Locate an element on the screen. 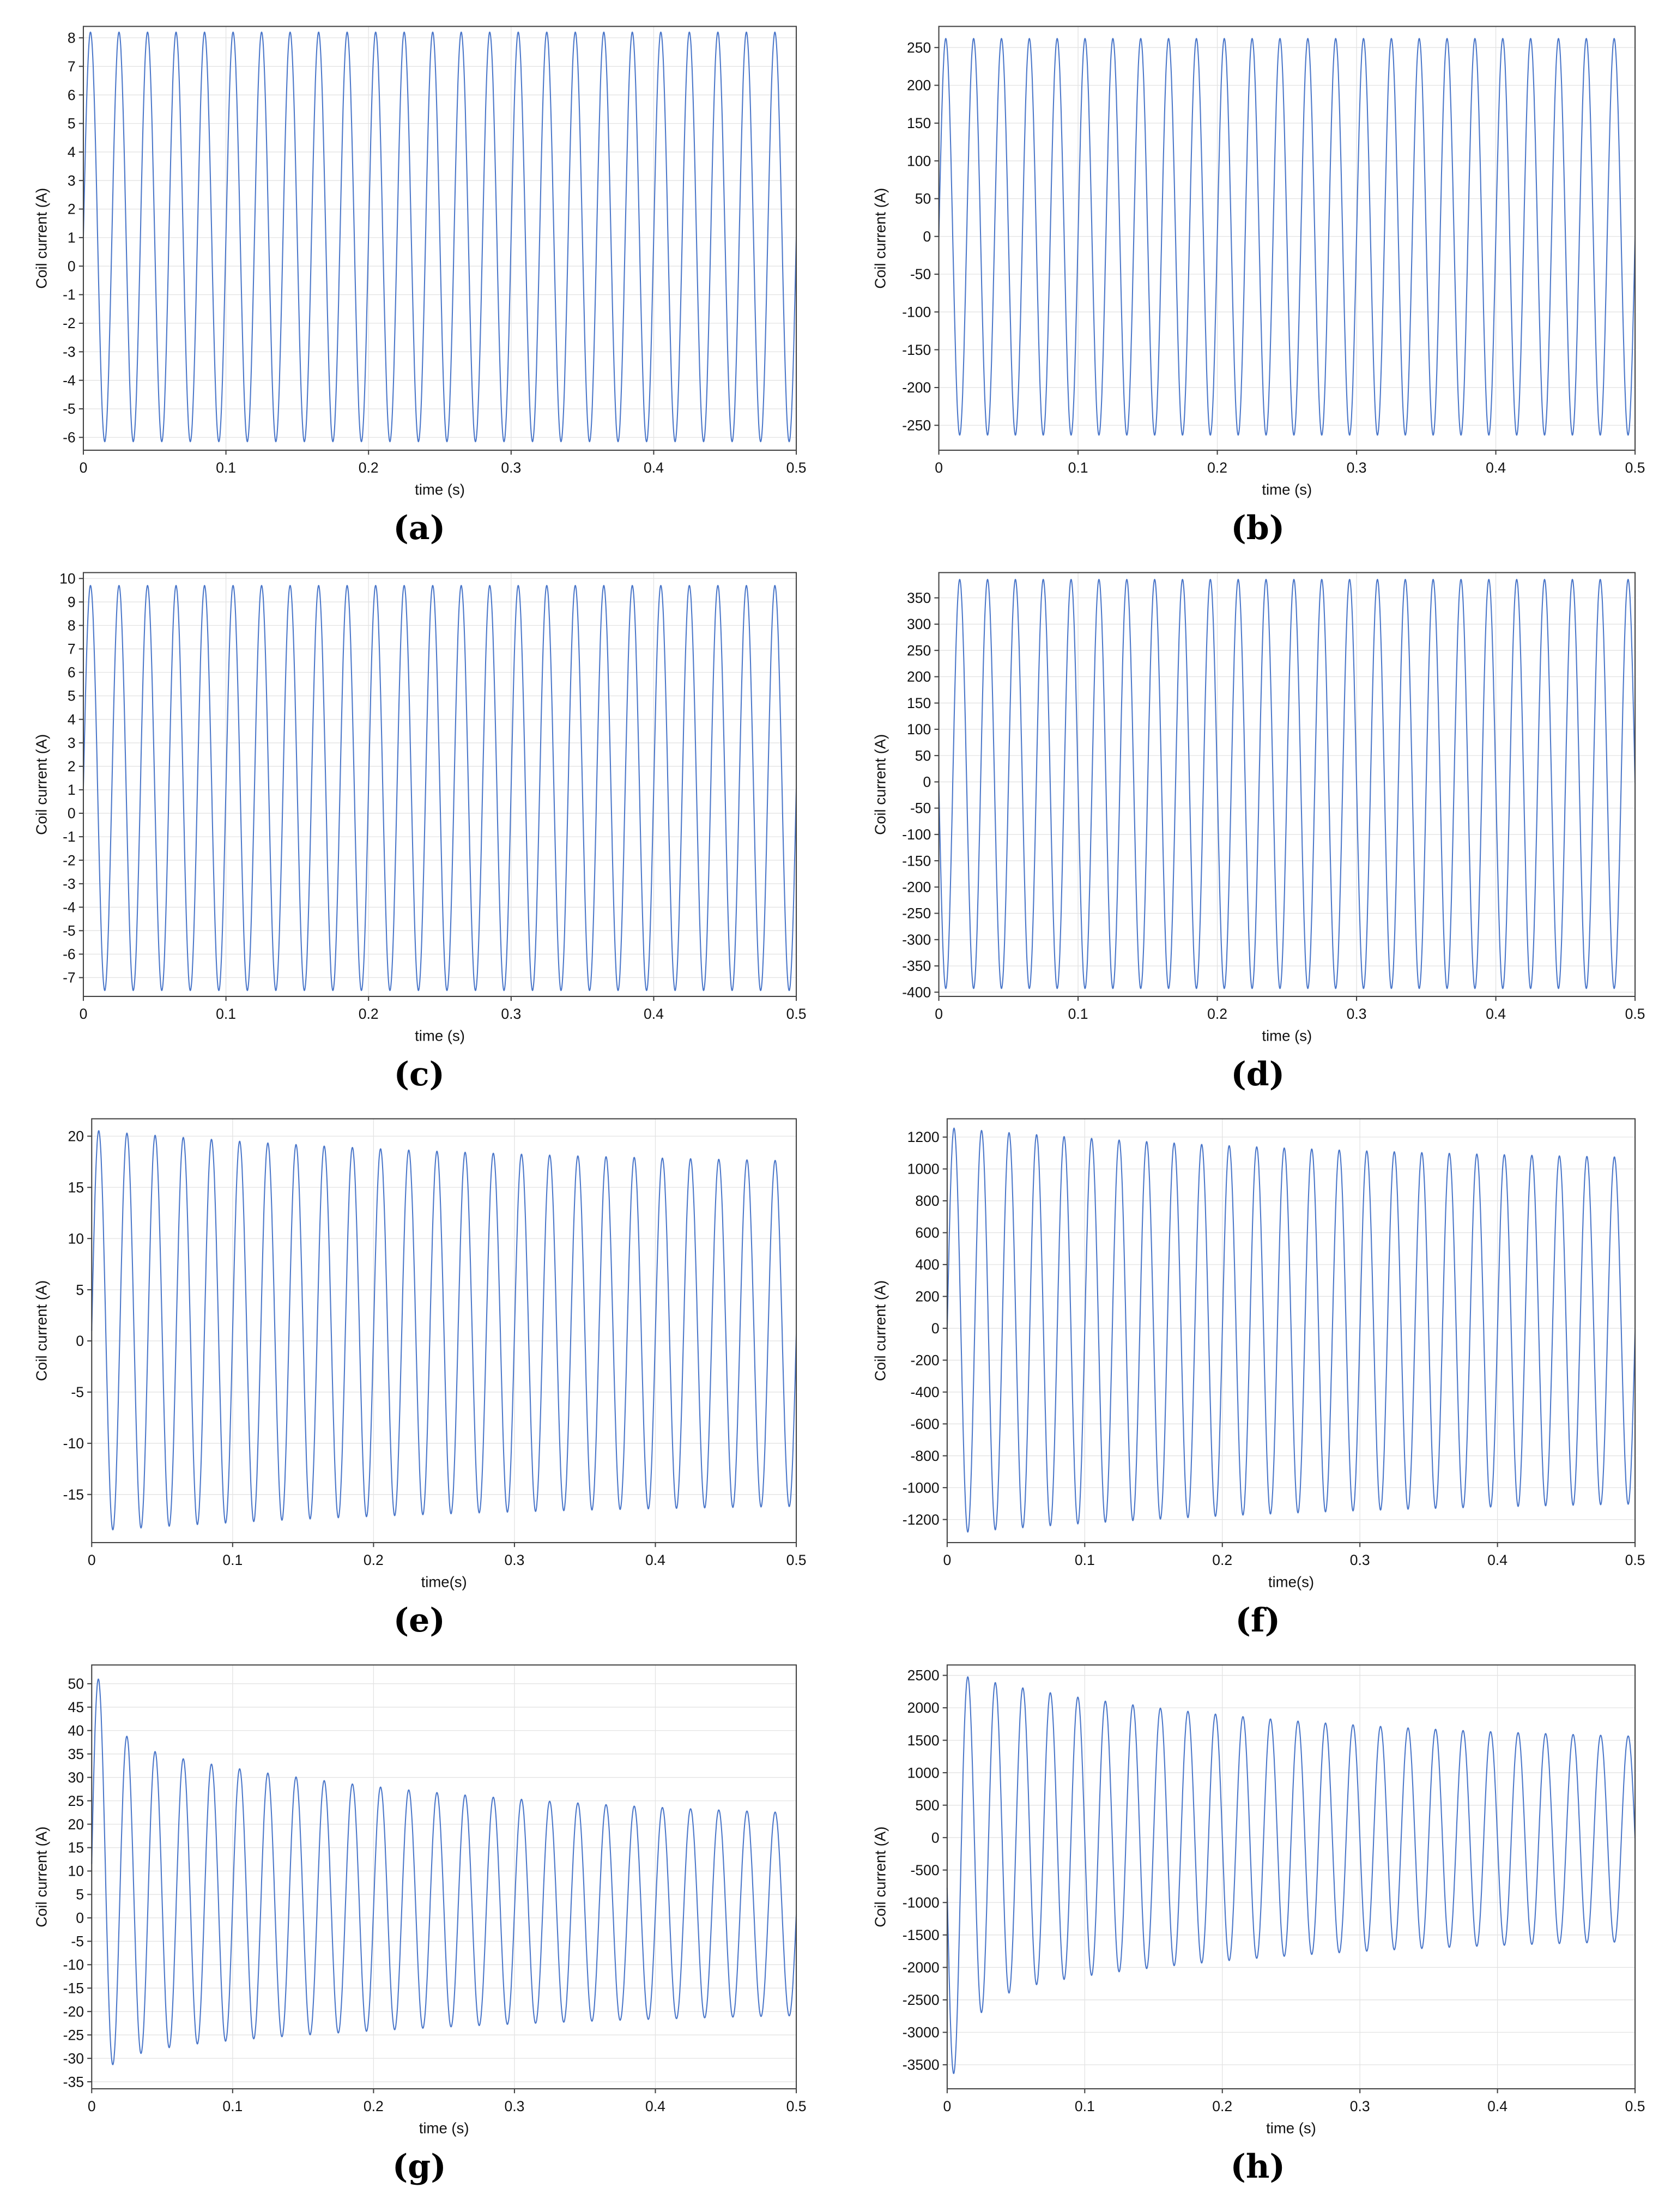 This screenshot has width=1677, height=2212. svg-text: -10 is located at coordinates (73, 1964).